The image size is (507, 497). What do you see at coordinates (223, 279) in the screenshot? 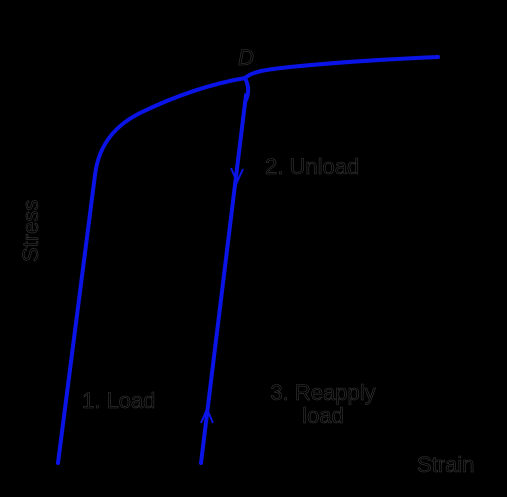
I see `unload-reload-line` at bounding box center [223, 279].